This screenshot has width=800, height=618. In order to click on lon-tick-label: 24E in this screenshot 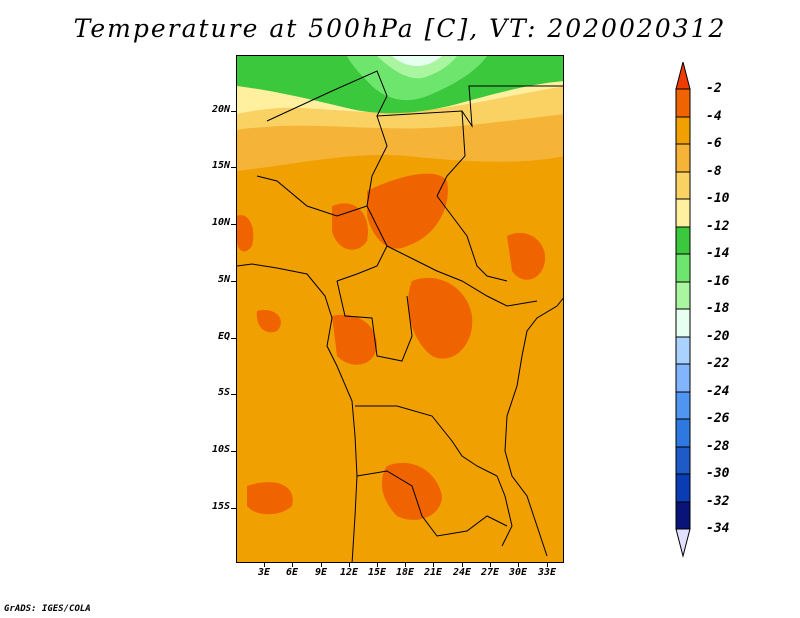, I will do `click(462, 572)`.